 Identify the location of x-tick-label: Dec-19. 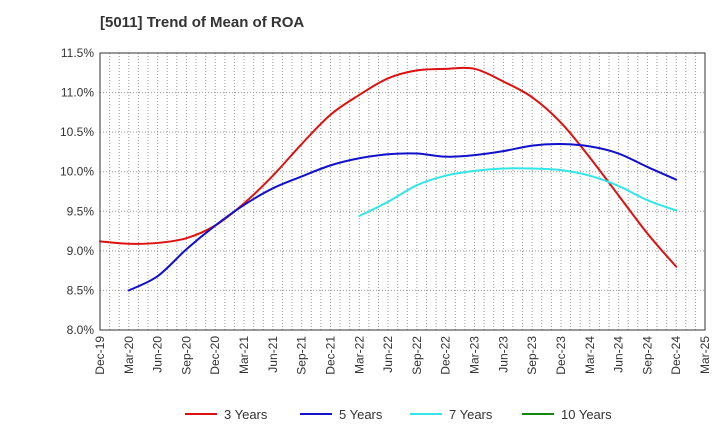
(100, 355).